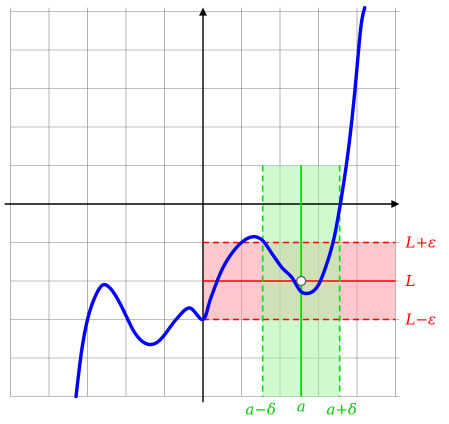  I want to click on tick-label-a-minus-delta: a−δ, so click(260, 410).